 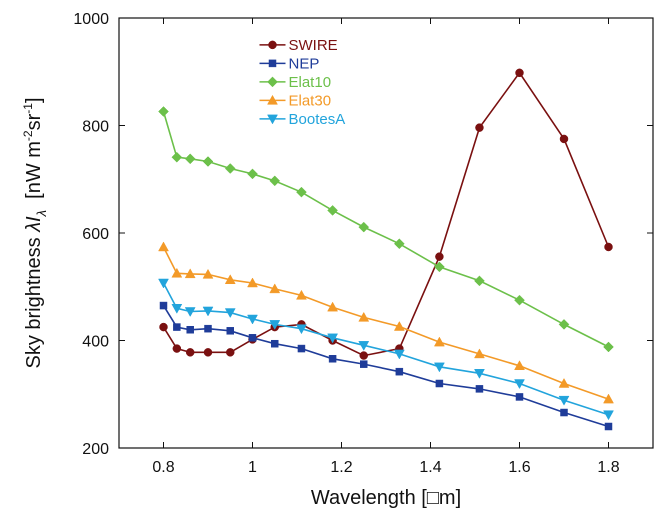 What do you see at coordinates (28, 108) in the screenshot?
I see `y-axis-title-sup2: -1` at bounding box center [28, 108].